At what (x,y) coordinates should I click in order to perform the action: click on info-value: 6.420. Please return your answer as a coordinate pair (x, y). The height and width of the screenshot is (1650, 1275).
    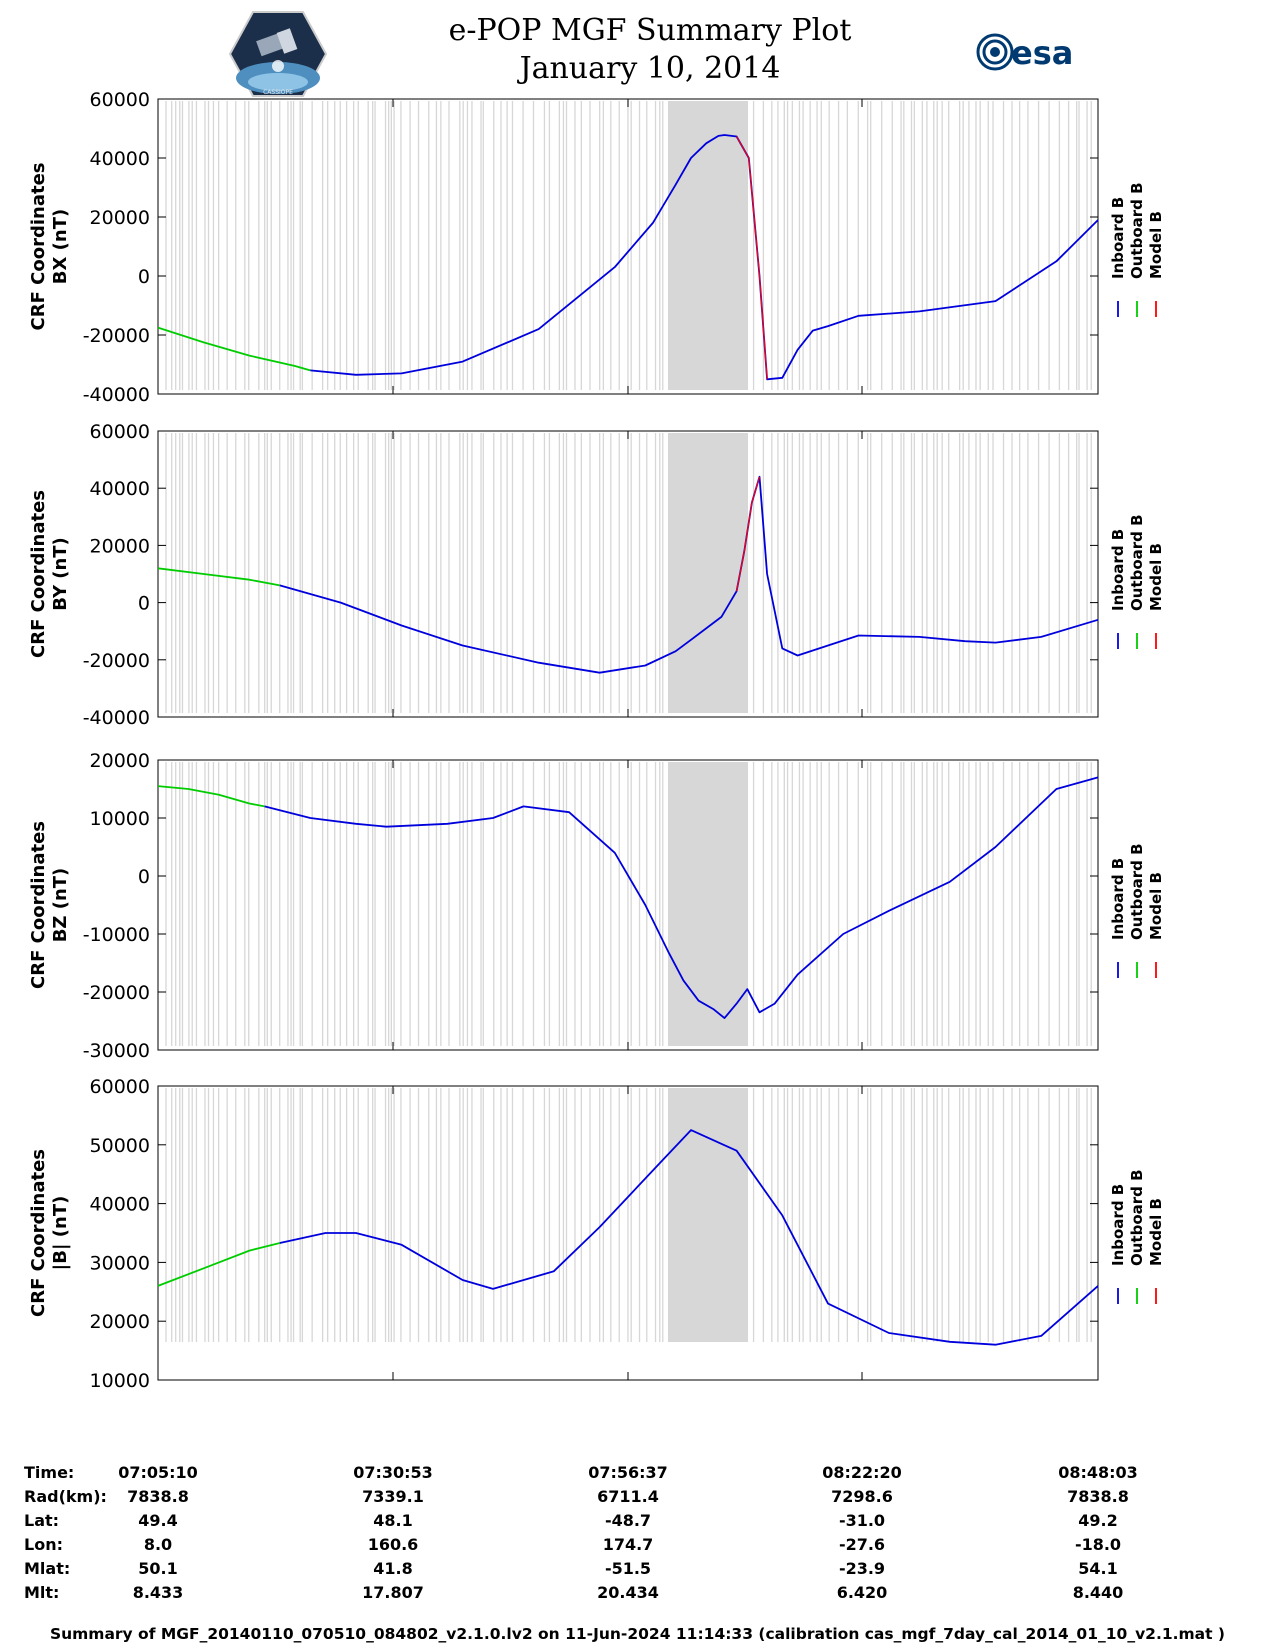
    Looking at the image, I should click on (862, 1592).